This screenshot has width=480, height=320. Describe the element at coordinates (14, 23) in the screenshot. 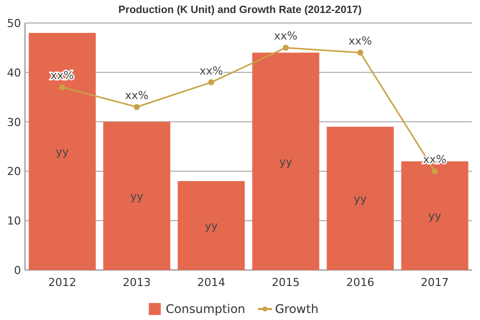

I see `y-tick-label: 50` at that location.